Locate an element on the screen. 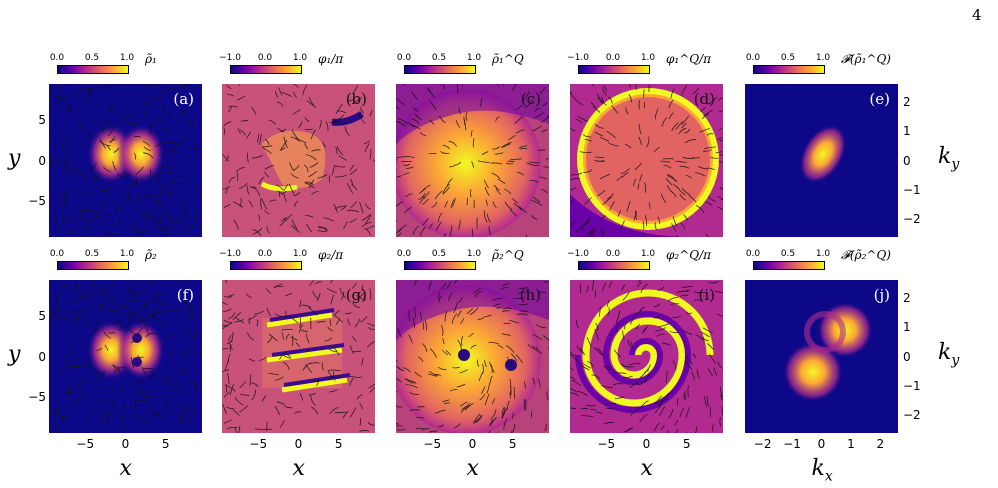  colorbar-title: φ₁/π is located at coordinates (331, 59).